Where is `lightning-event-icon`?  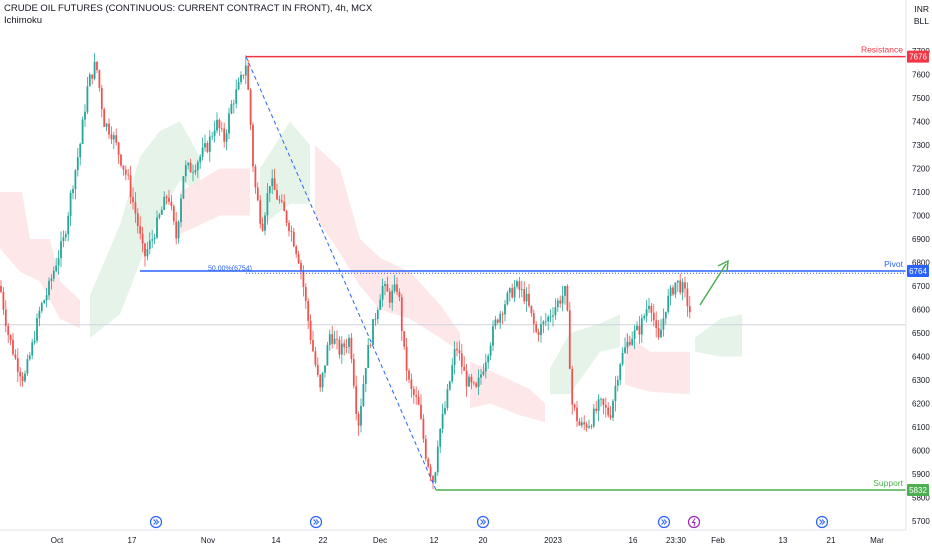 lightning-event-icon is located at coordinates (694, 522).